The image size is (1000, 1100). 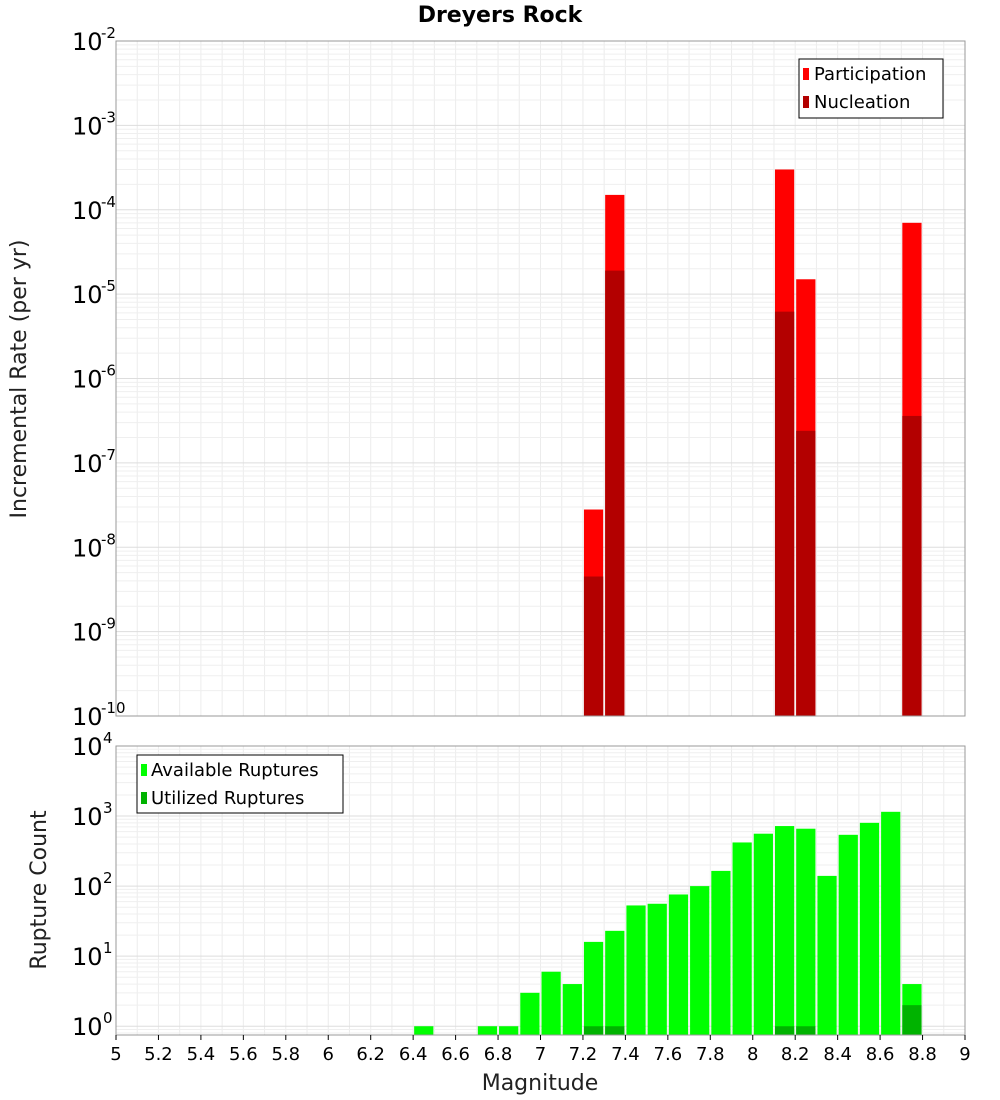 I want to click on legend-swatch-available, so click(x=144, y=770).